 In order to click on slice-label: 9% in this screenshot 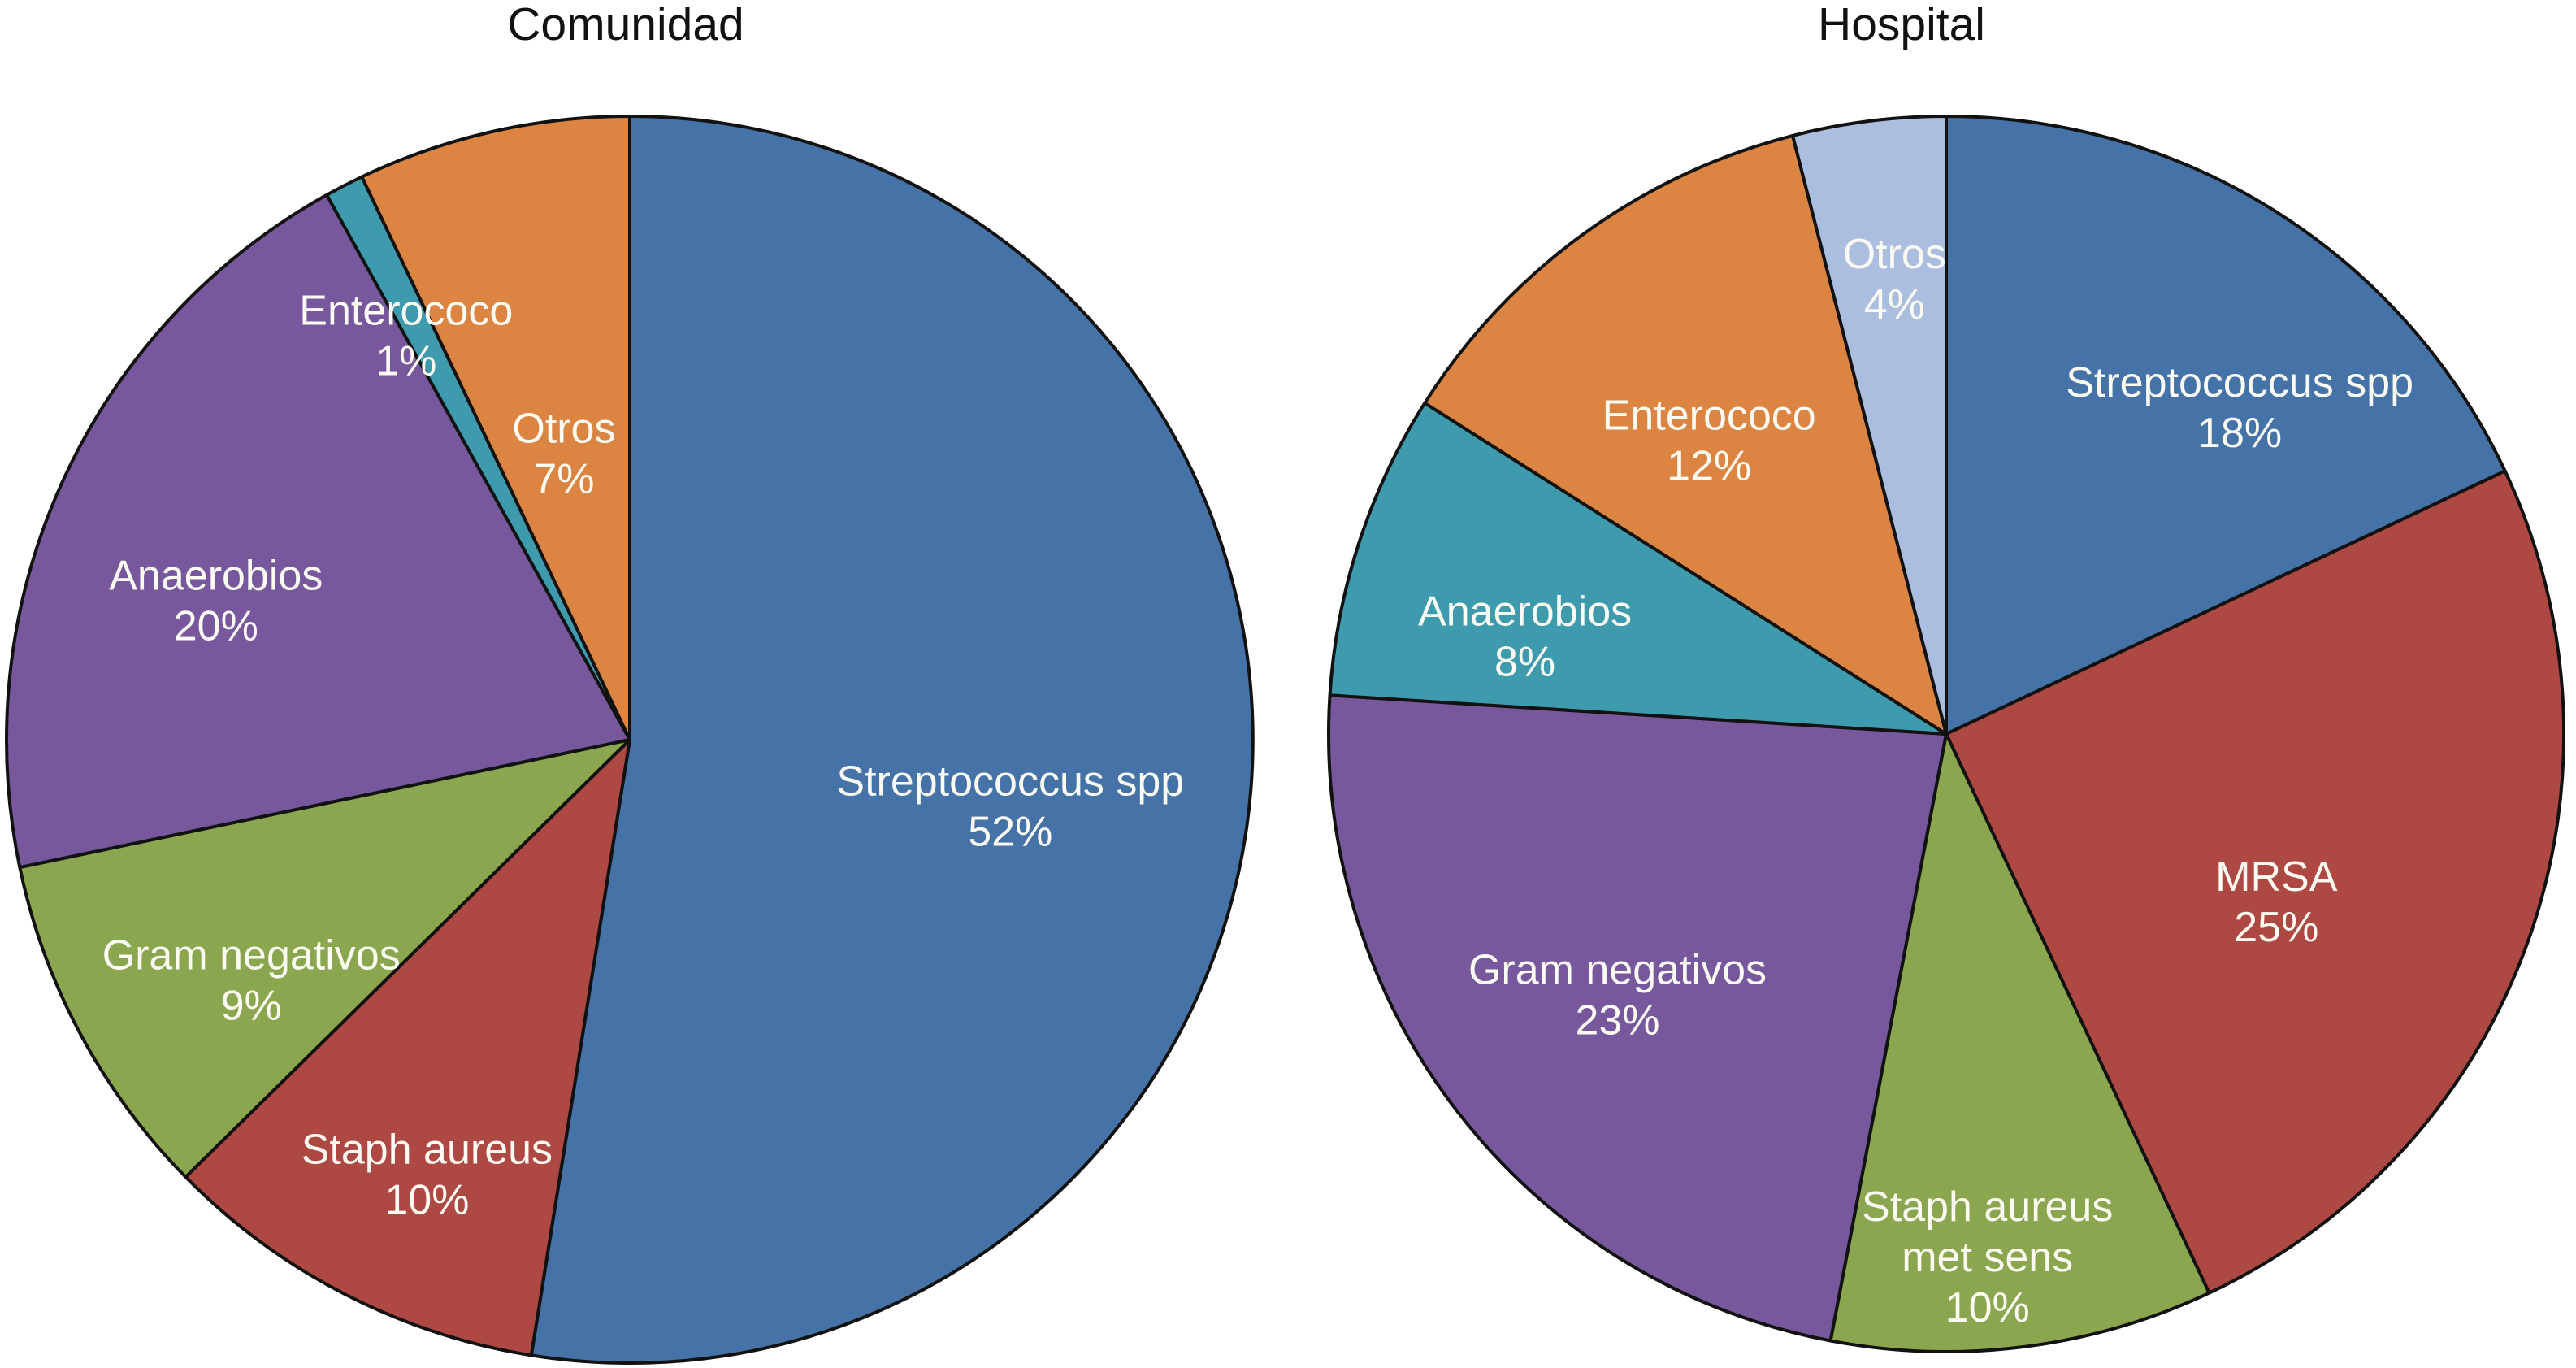, I will do `click(251, 1007)`.